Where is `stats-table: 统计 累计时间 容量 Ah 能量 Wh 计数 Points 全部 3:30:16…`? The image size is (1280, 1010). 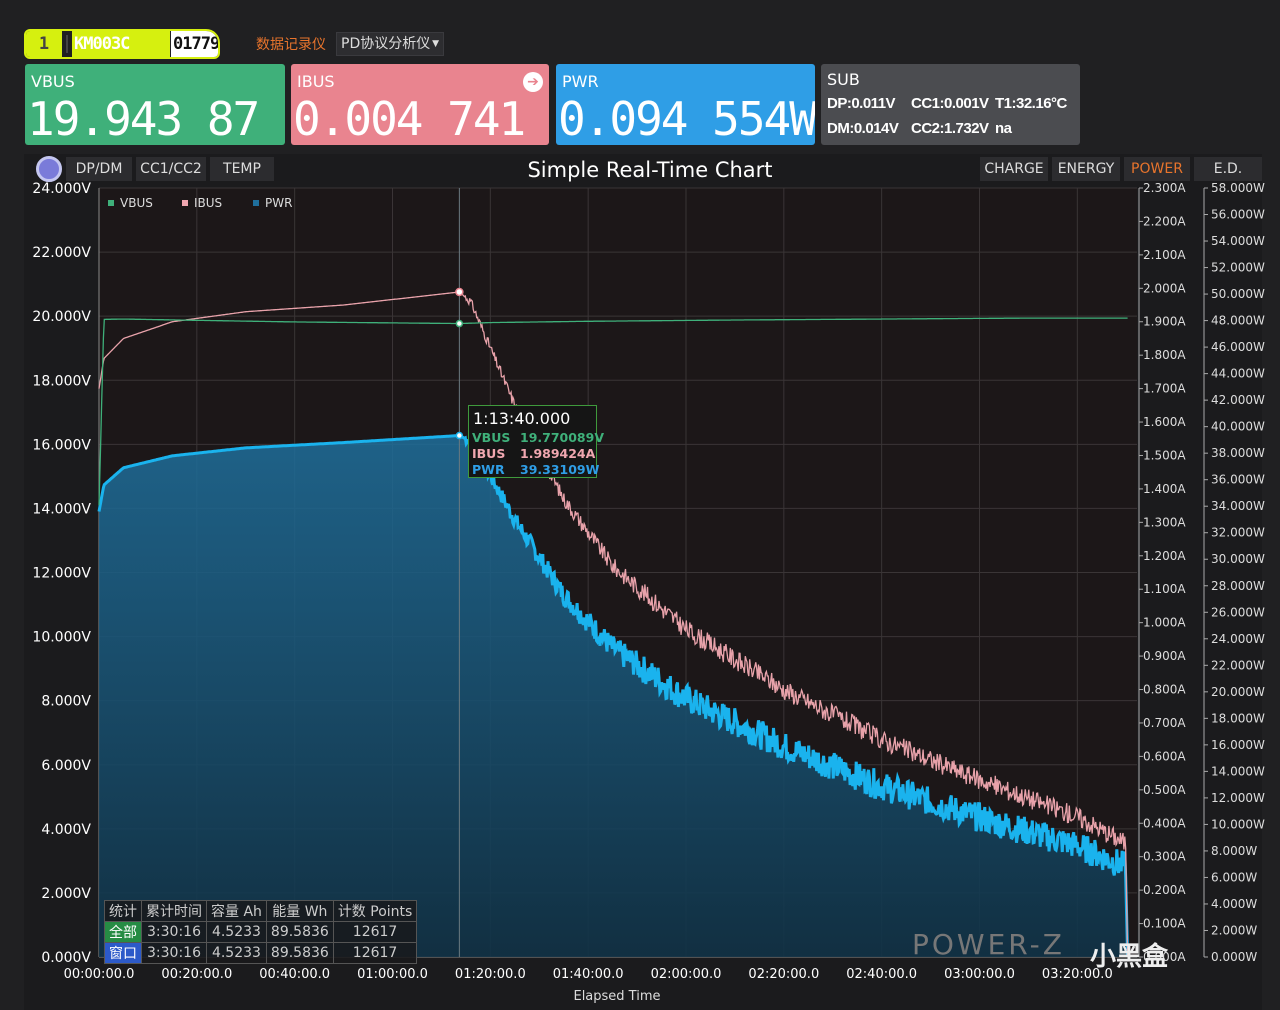
stats-table: 统计 累计时间 容量 Ah 能量 Wh 计数 Points 全部 3:30:16… is located at coordinates (261, 932).